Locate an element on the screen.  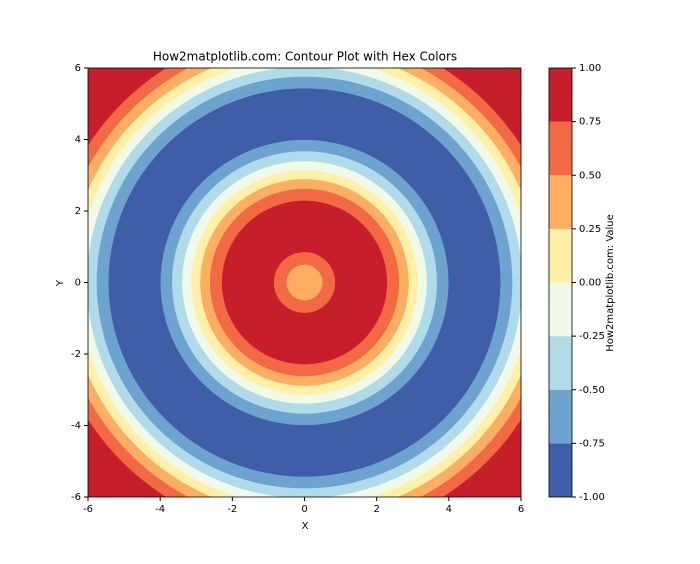
x-tick-label: -6 is located at coordinates (88, 509).